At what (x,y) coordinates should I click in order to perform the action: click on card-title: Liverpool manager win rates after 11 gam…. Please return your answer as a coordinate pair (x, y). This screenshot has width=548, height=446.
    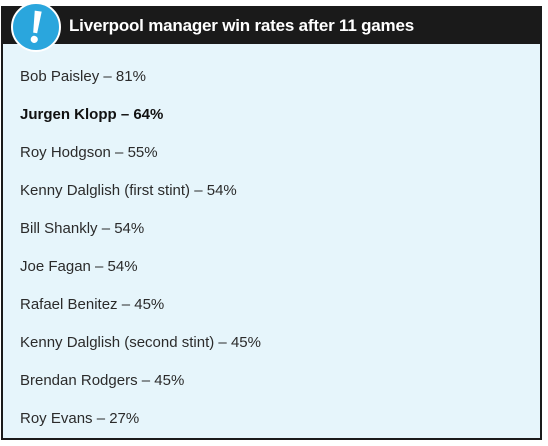
    Looking at the image, I should click on (241, 25).